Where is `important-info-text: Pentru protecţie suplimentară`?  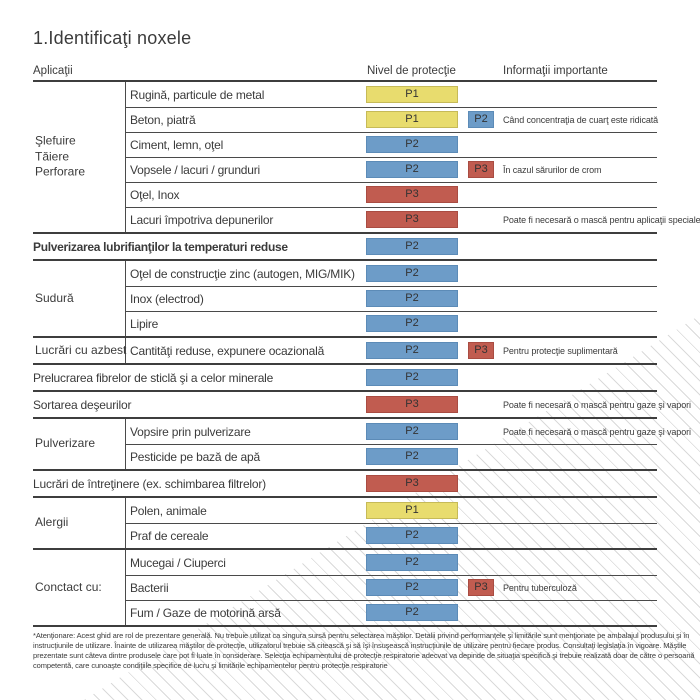 important-info-text: Pentru protecţie suplimentară is located at coordinates (560, 350).